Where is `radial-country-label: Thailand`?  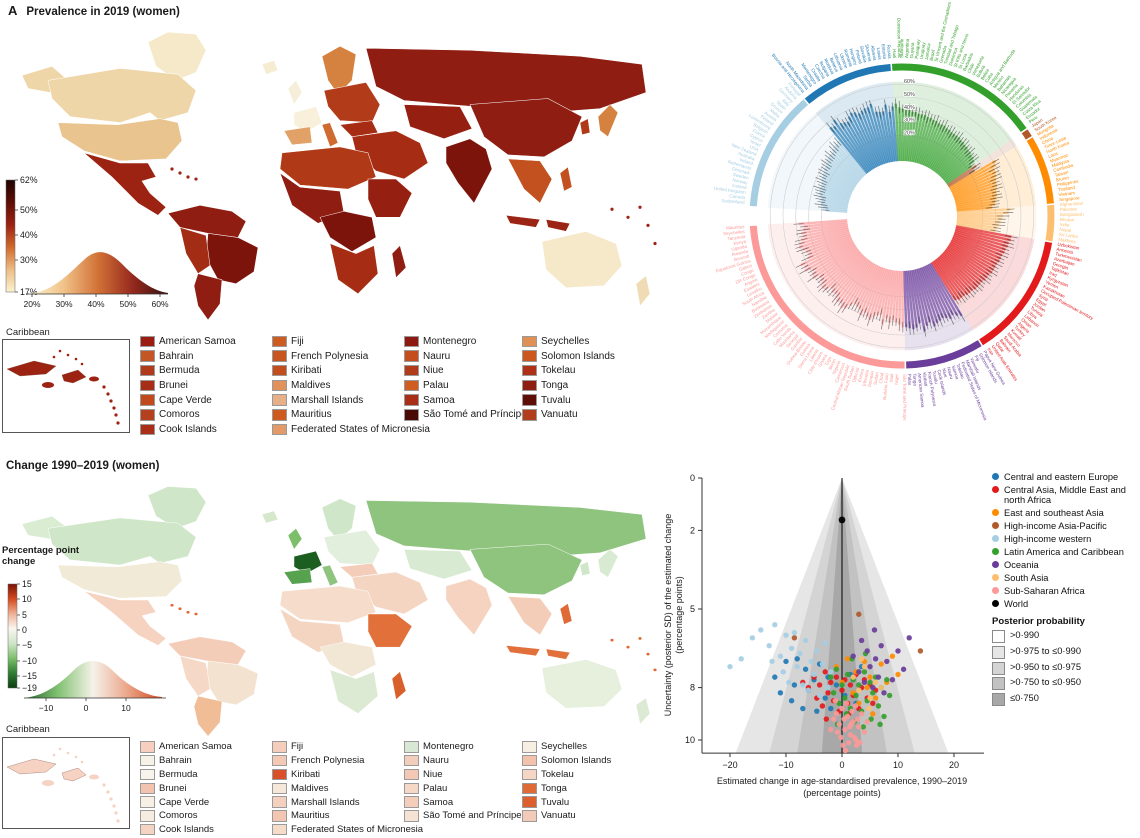 radial-country-label: Thailand is located at coordinates (1066, 189).